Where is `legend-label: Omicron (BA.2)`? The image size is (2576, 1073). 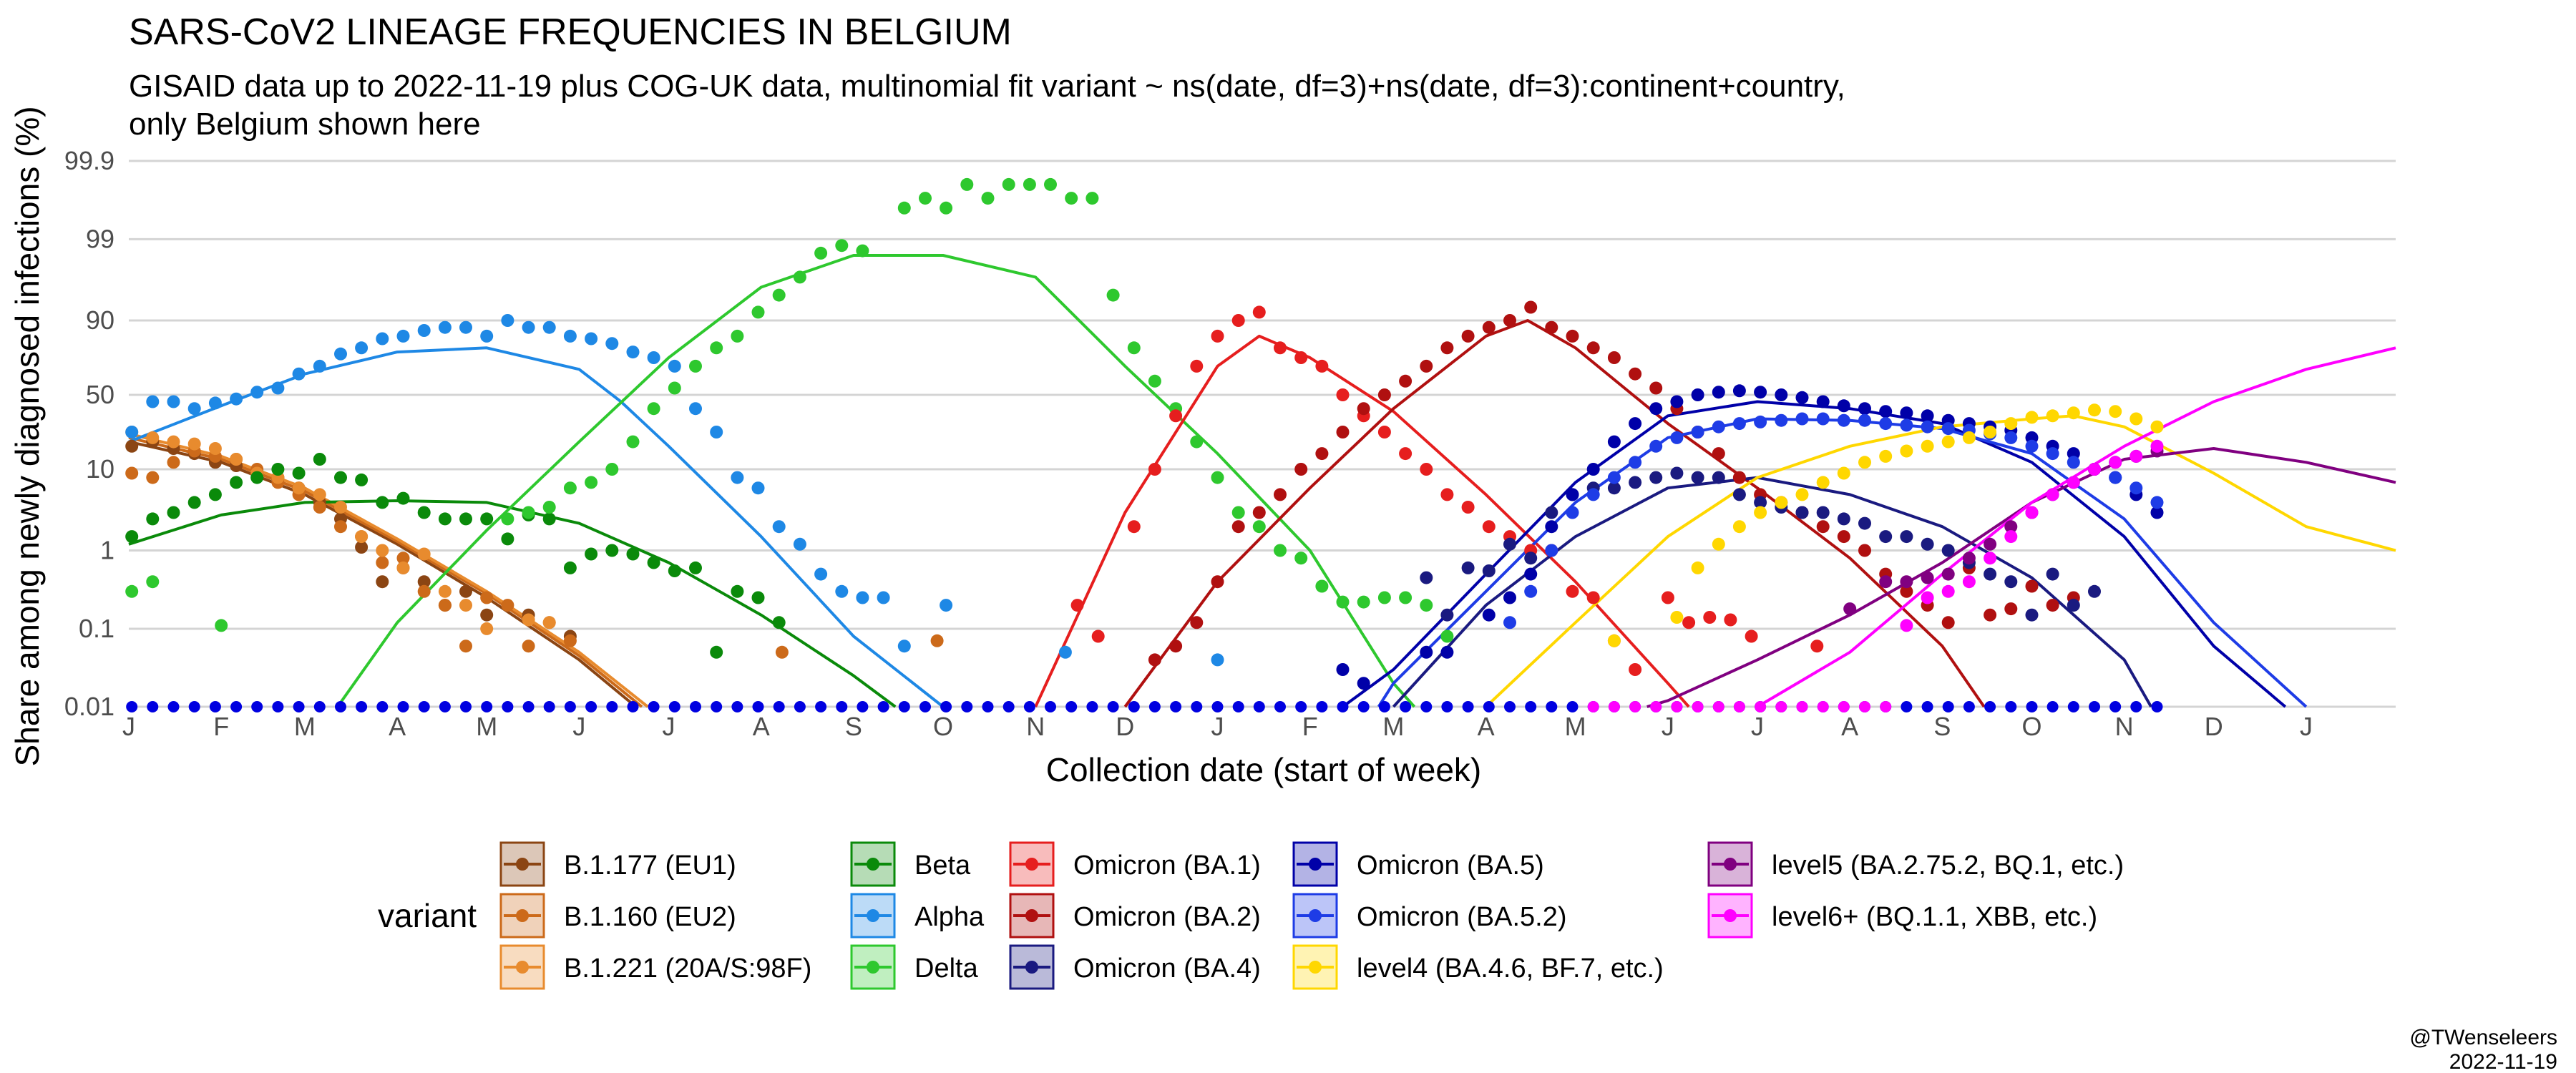
legend-label: Omicron (BA.2) is located at coordinates (1167, 917).